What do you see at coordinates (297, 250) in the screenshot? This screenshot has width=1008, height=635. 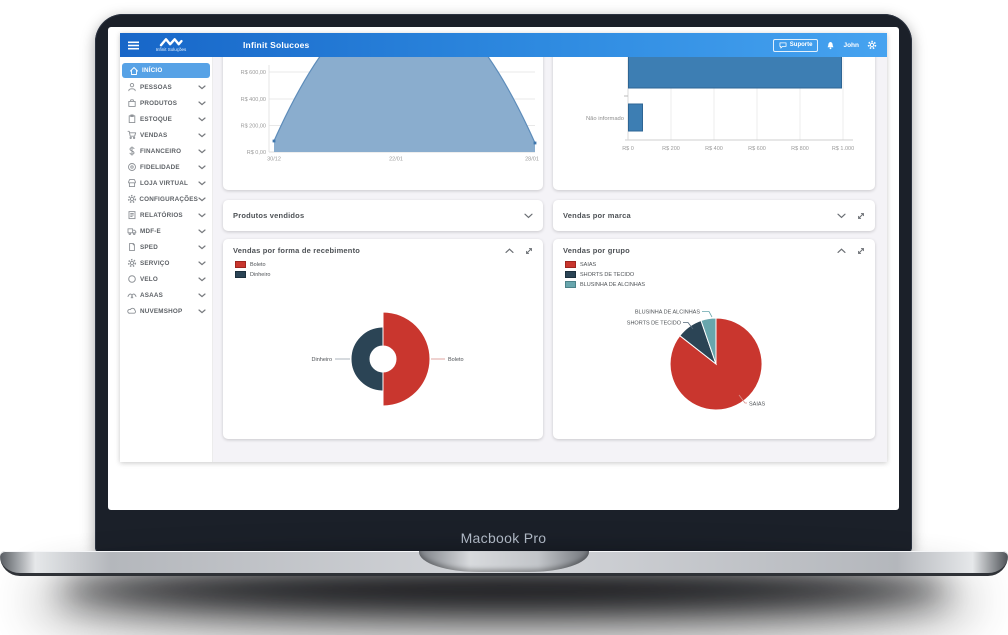 I see `panel-title: Vendas por forma de recebimento` at bounding box center [297, 250].